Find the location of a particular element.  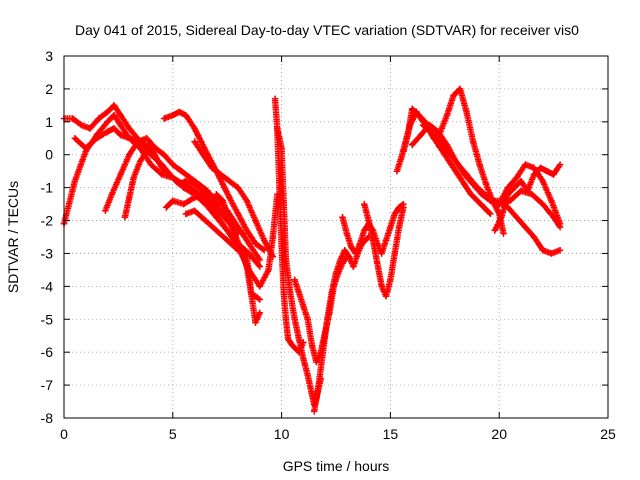

y-tick-label: 3 is located at coordinates (49, 56).